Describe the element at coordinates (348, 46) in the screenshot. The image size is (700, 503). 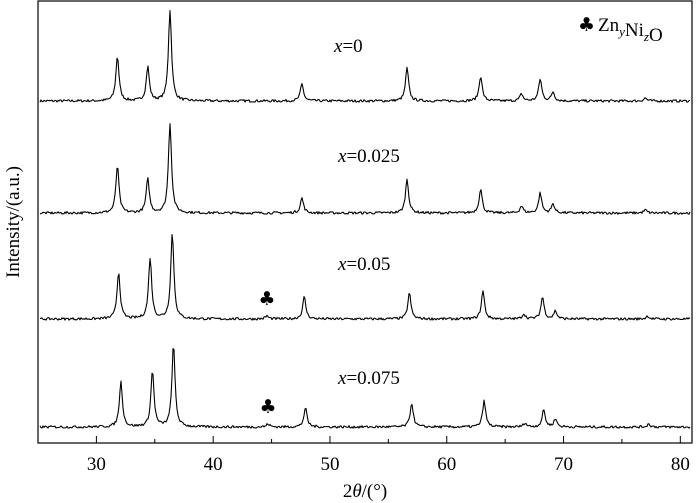
I see `series-label-0: x=0` at that location.